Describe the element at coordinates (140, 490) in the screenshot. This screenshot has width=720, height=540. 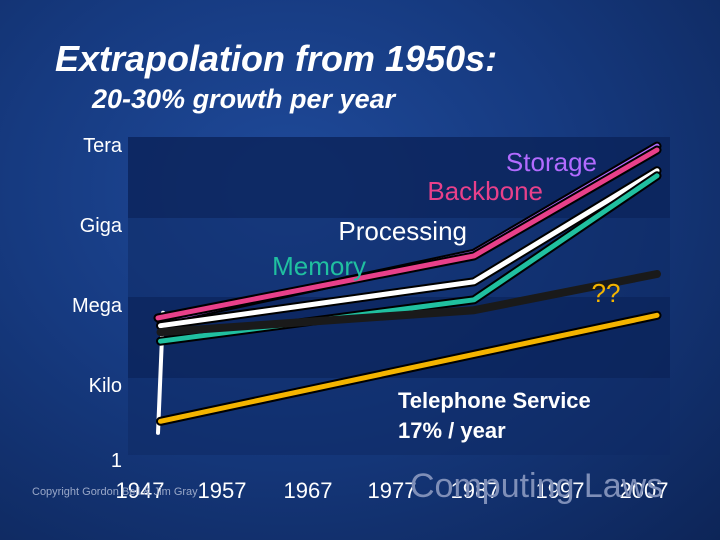
I see `x-tick-label: 1947` at that location.